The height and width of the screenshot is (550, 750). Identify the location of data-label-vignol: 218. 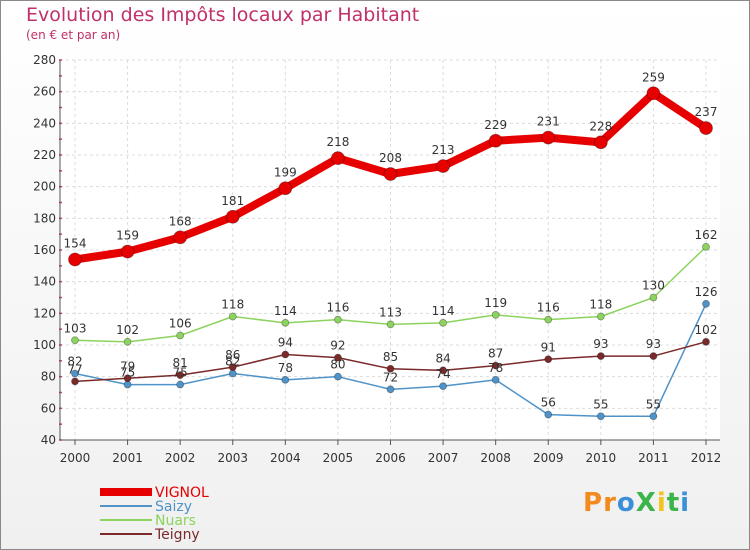
(337, 142).